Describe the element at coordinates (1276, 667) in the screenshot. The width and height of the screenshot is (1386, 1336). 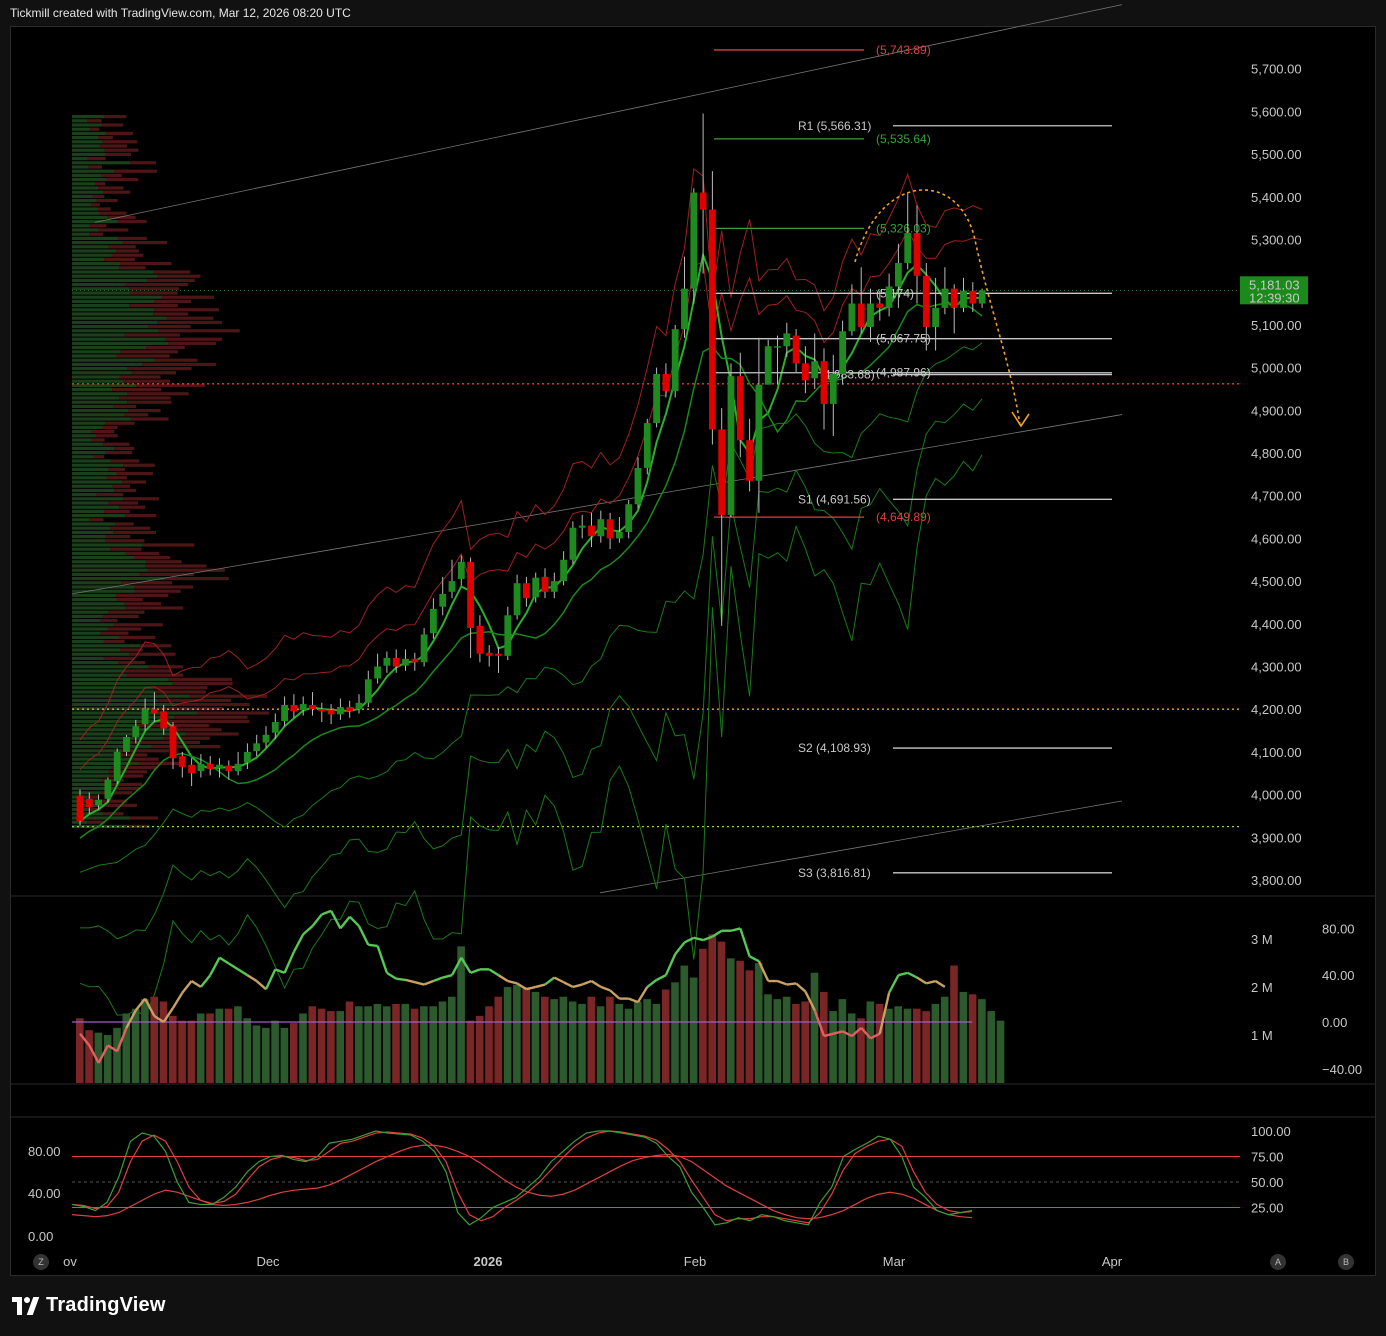
I see `y-tick-label: 4,300.00` at that location.